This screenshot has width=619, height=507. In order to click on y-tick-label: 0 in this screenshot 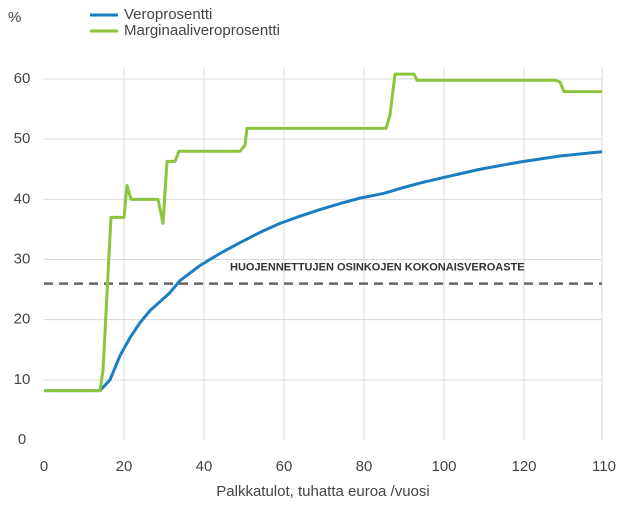, I will do `click(22, 439)`.